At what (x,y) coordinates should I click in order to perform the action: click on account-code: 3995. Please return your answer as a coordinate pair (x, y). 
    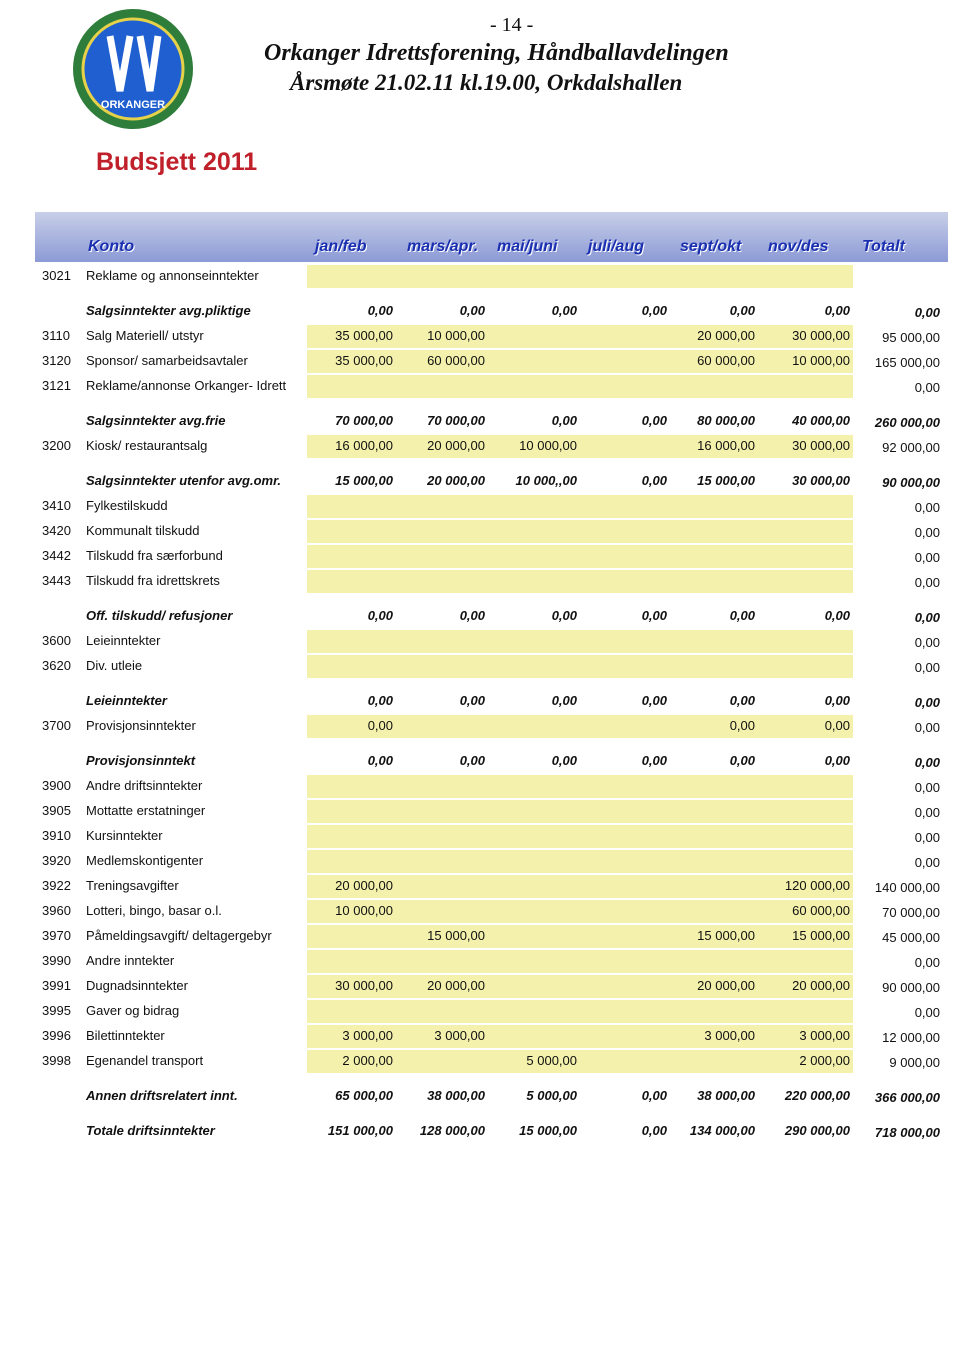
    Looking at the image, I should click on (56, 1010).